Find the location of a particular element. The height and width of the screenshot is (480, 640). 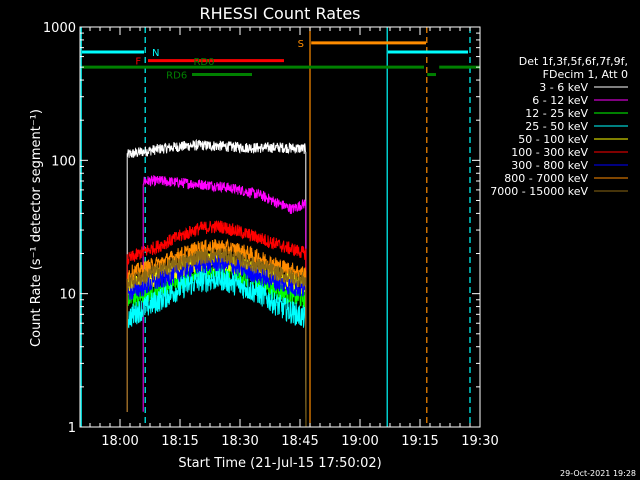

y-tick-label: 100 is located at coordinates (63, 161).